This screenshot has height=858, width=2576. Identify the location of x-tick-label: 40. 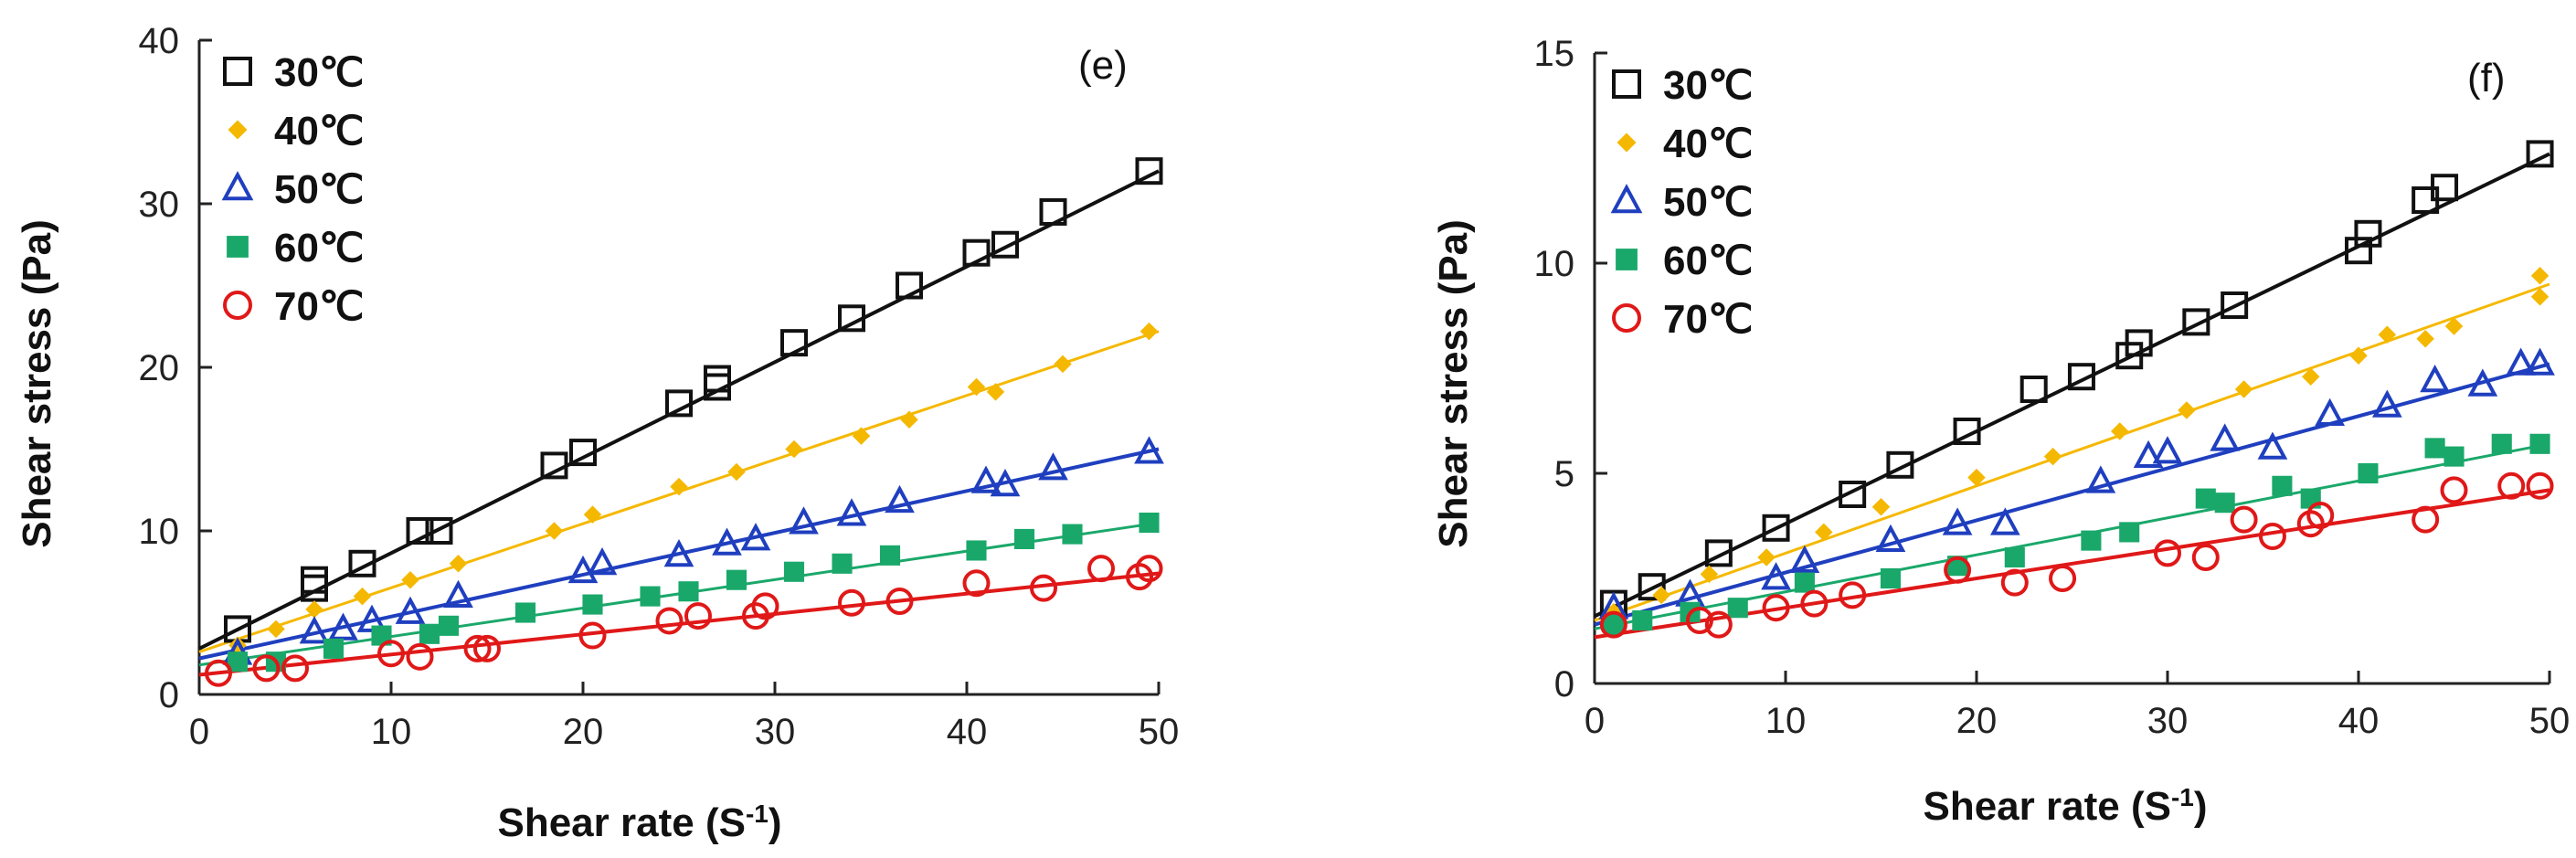
(2359, 721).